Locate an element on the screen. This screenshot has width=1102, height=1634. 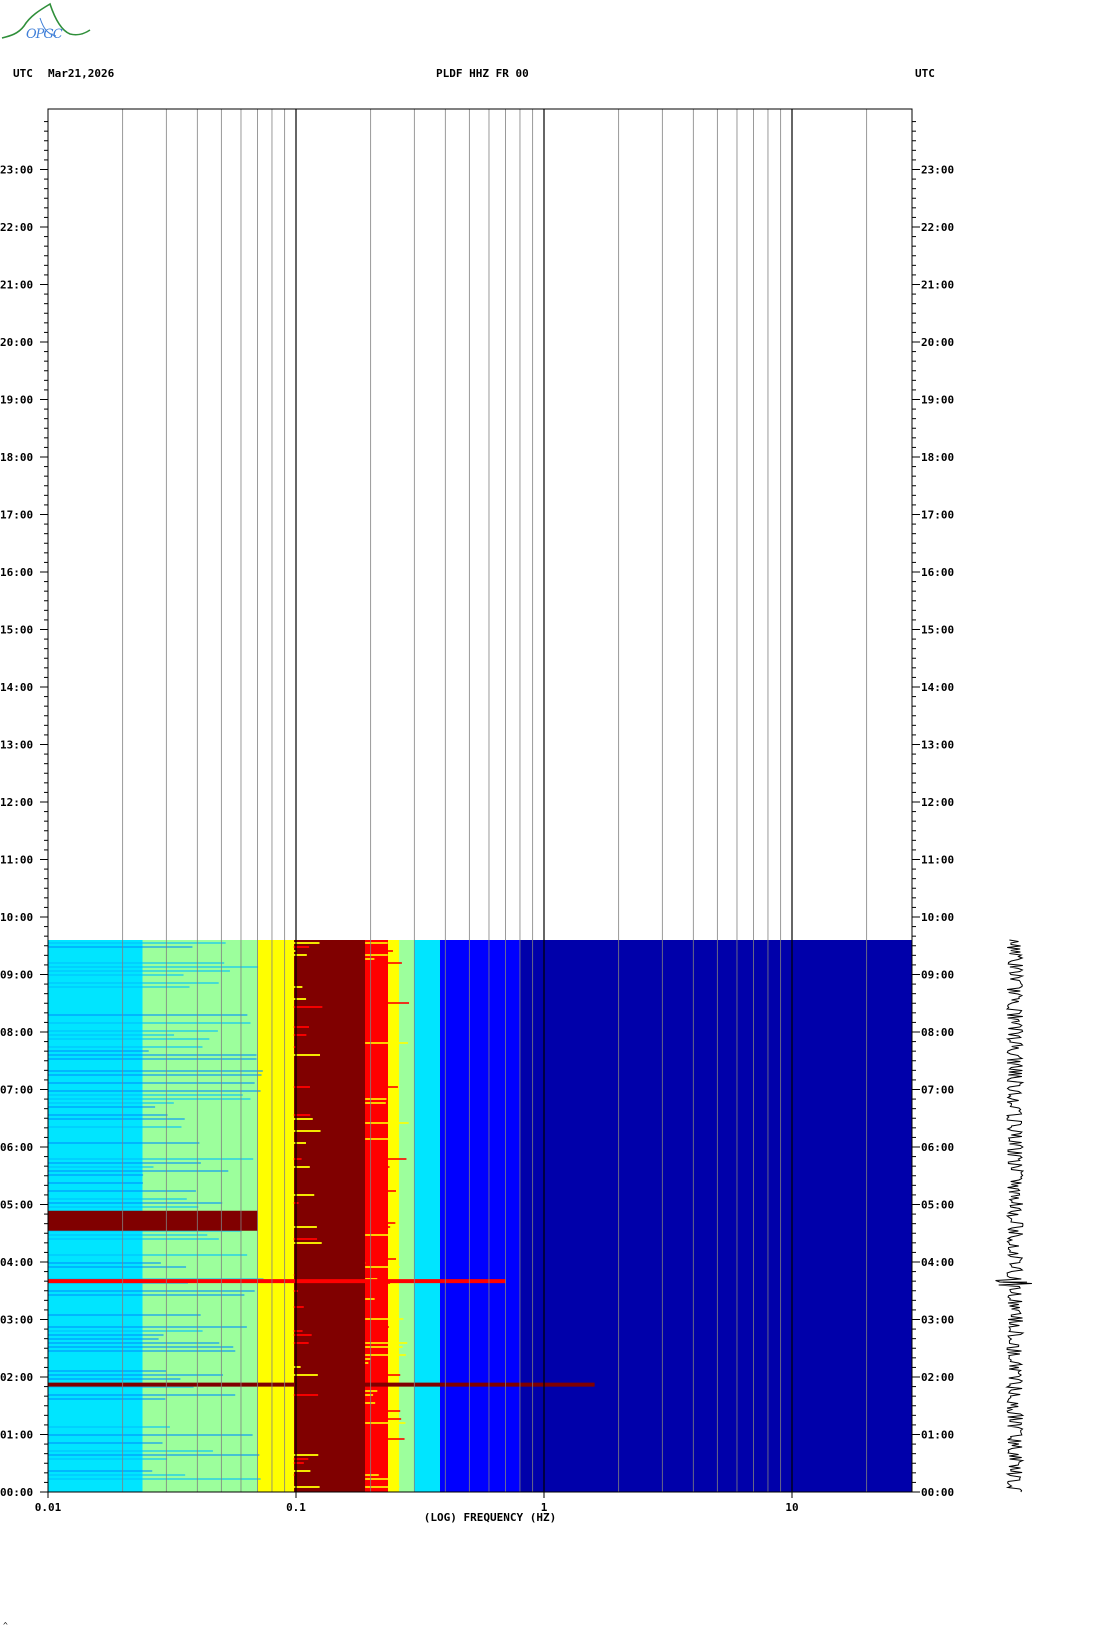
time-tick-label-right: 08:00 is located at coordinates (937, 1032).